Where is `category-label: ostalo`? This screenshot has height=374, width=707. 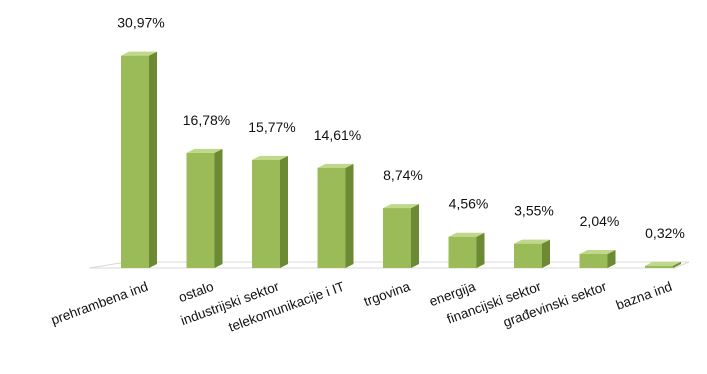
category-label: ostalo is located at coordinates (196, 292).